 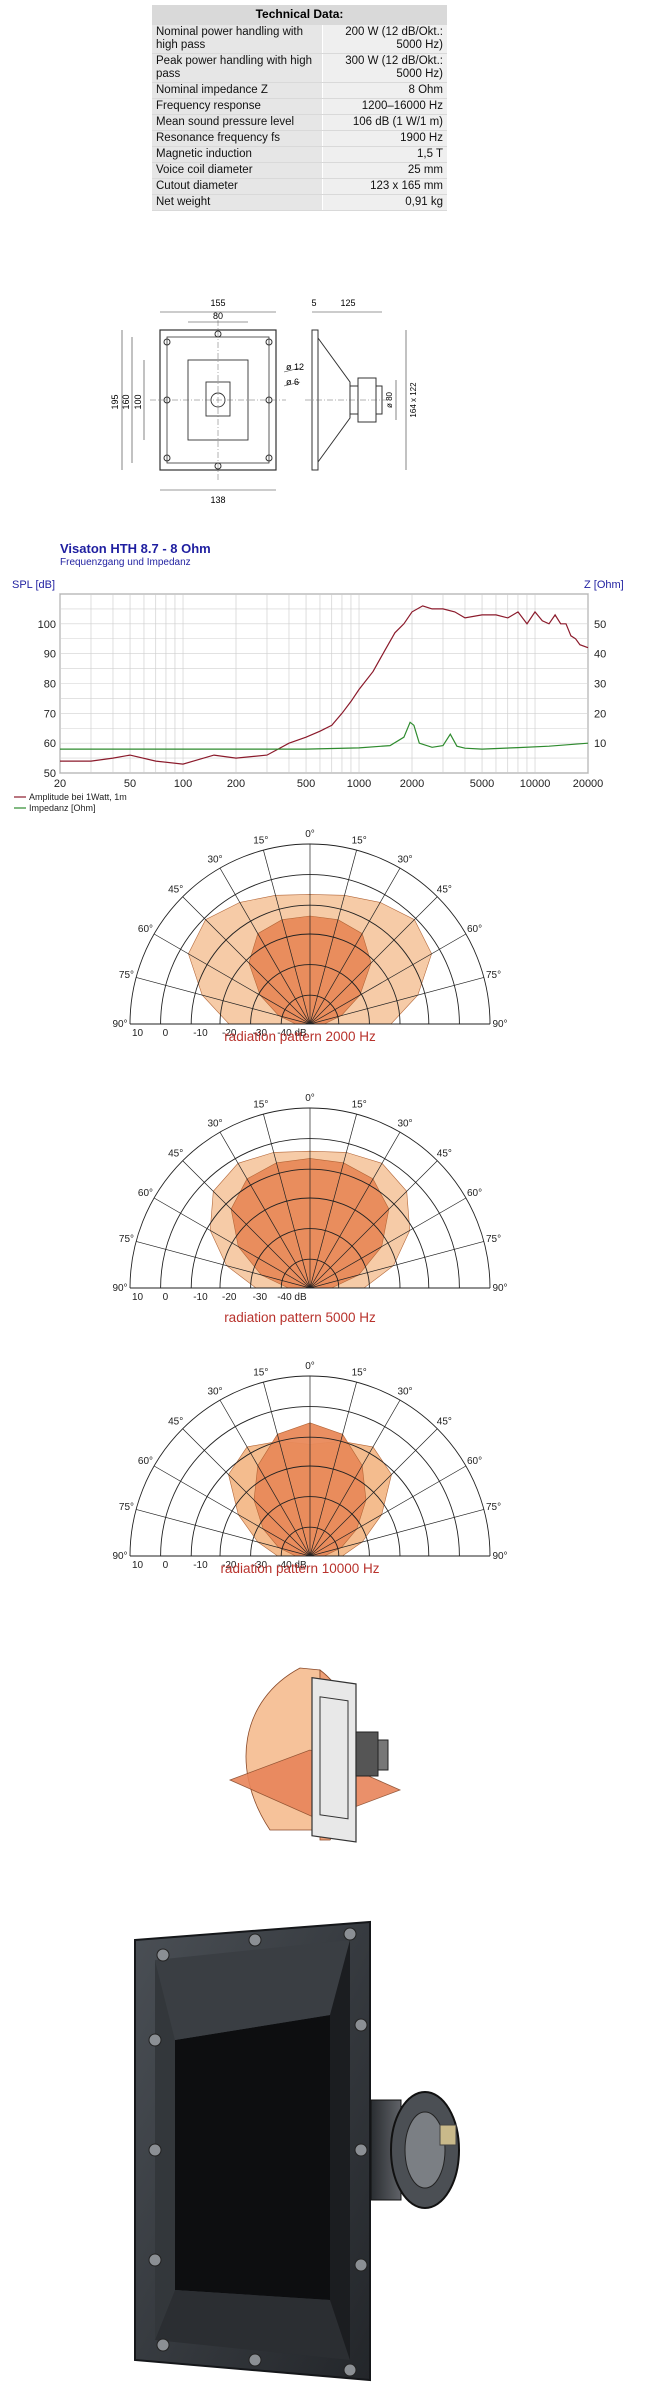 I want to click on legend-label: Impedanz [Ohm], so click(x=62, y=808).